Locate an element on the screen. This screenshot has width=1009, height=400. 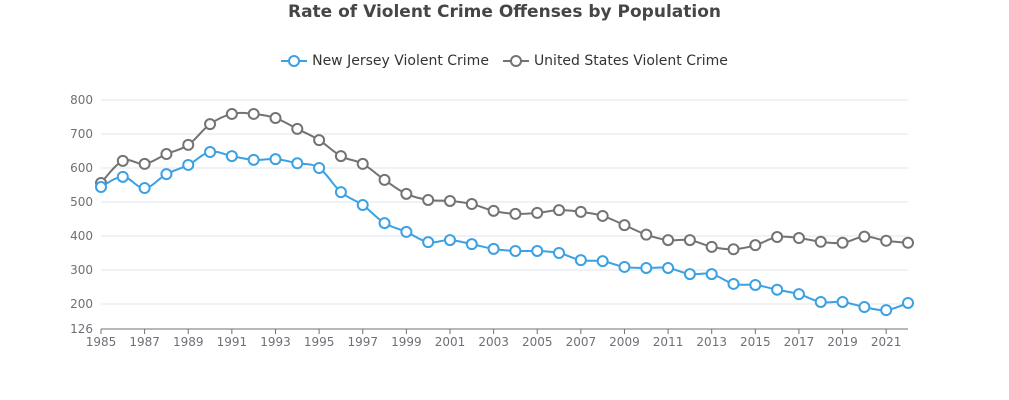
x-tick-label: 2001 is located at coordinates (450, 342).